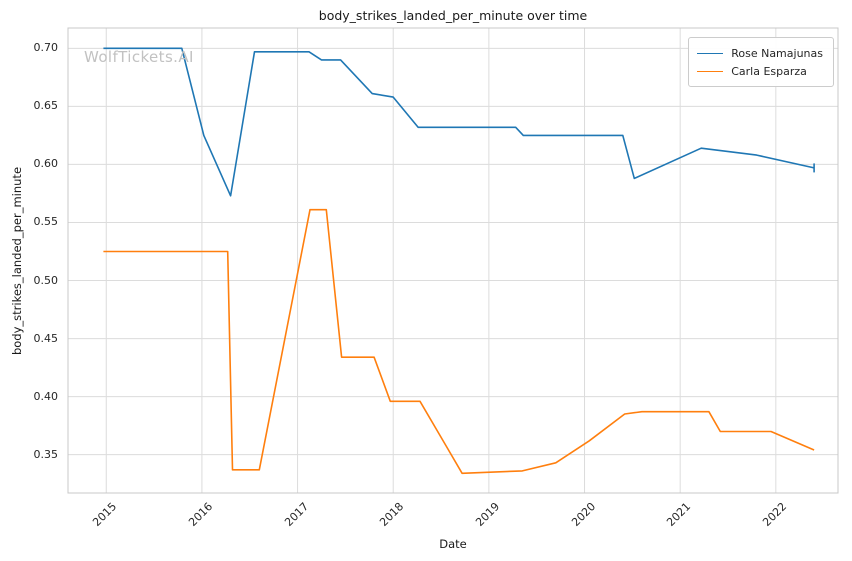 This screenshot has height=561, width=852. Describe the element at coordinates (453, 544) in the screenshot. I see `x-axis-label: Date` at that location.